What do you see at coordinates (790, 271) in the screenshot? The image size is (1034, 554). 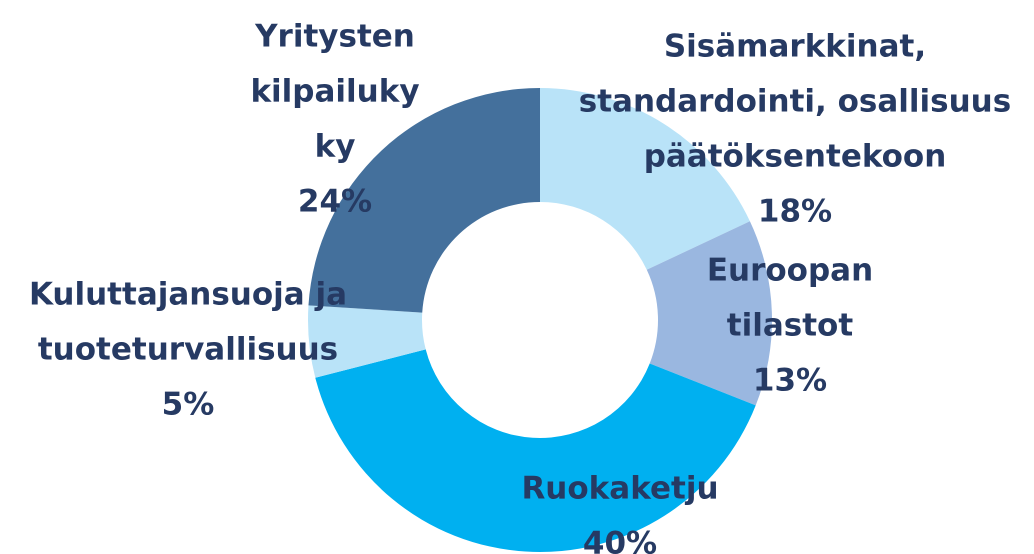 I see `slice-label: Euroopan` at bounding box center [790, 271].